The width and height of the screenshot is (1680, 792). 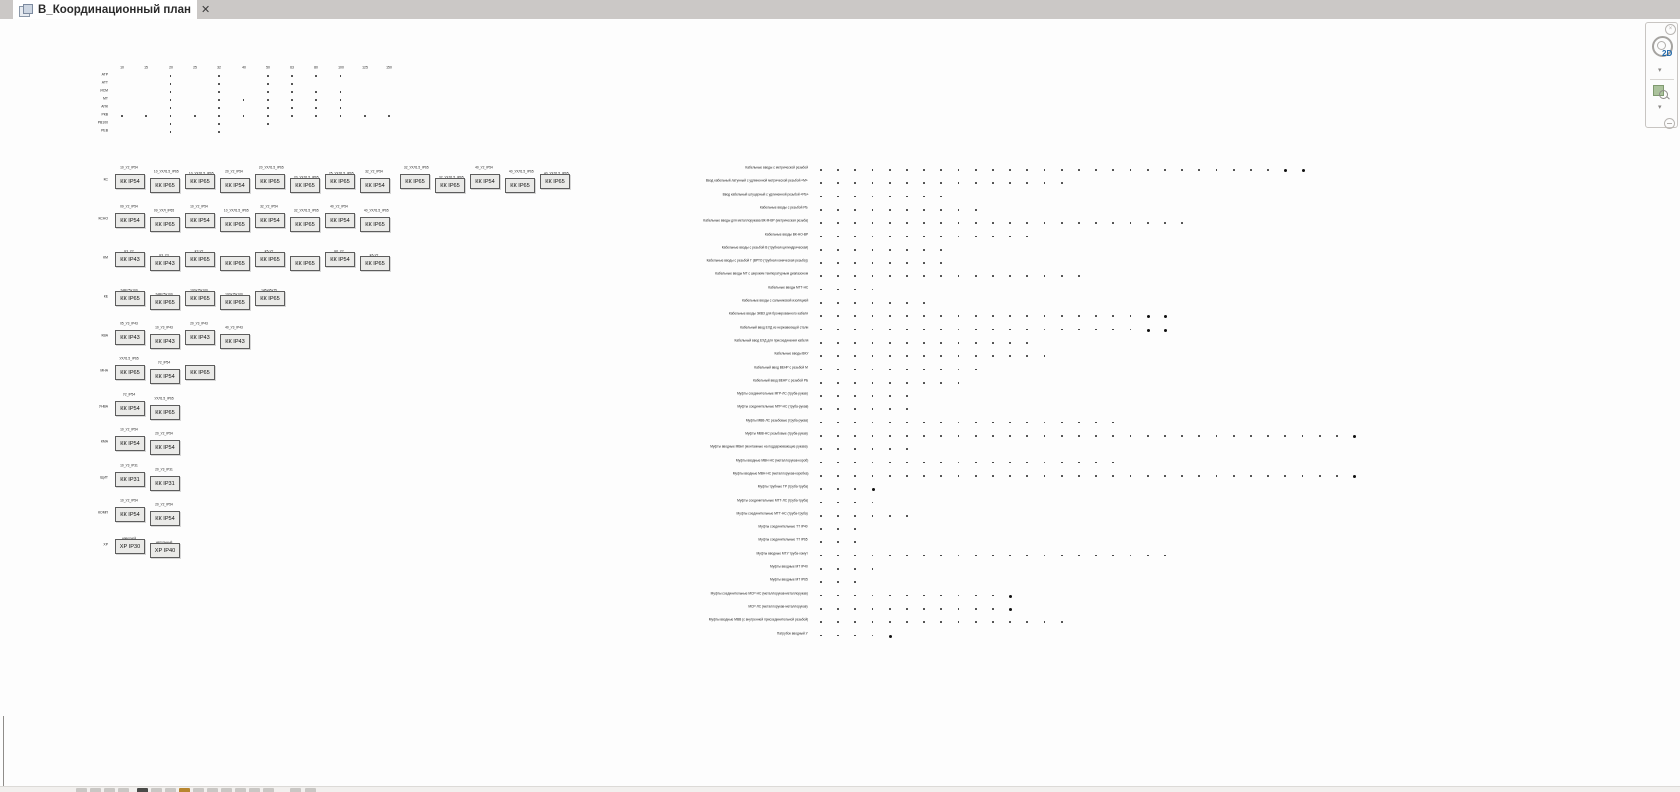 I want to click on gland-group-name: КМ, so click(x=105, y=257).